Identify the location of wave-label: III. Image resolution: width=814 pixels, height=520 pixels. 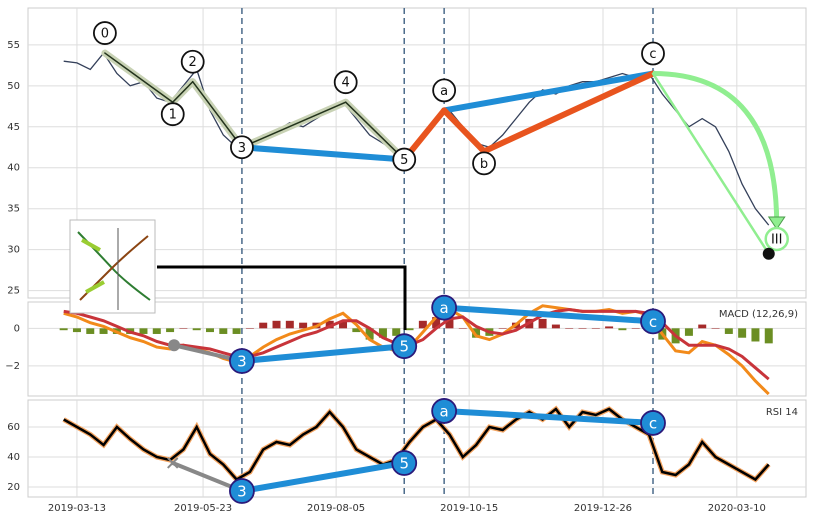
(777, 240).